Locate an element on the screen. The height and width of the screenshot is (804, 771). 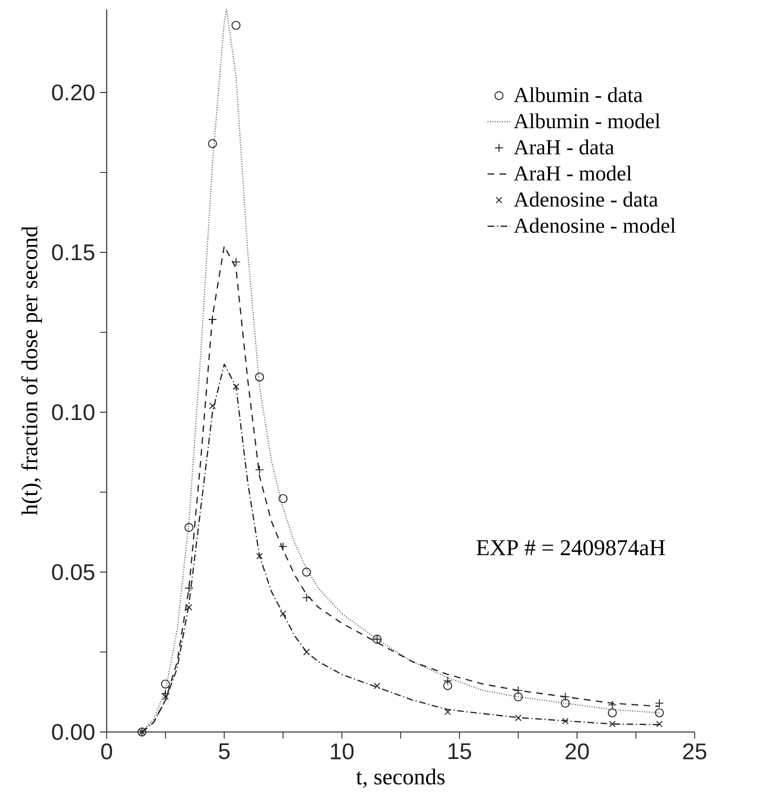
y-tick-label: 0.10 is located at coordinates (73, 412).